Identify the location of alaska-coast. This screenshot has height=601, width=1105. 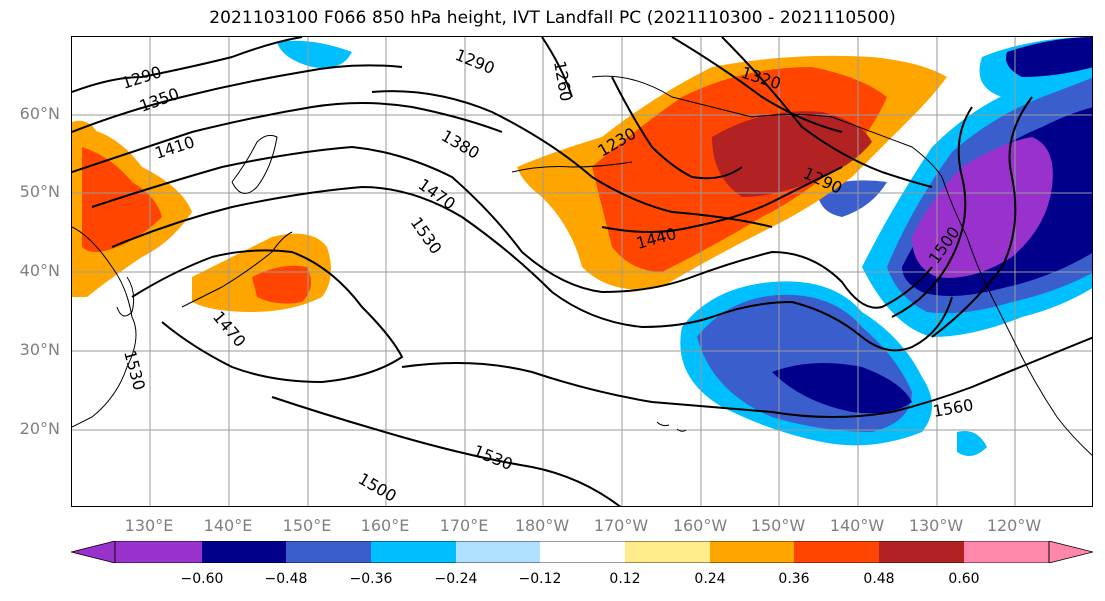
(767, 126).